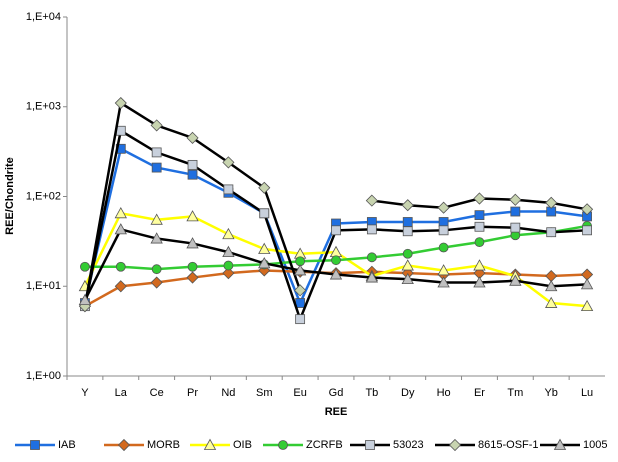 Image resolution: width=618 pixels, height=462 pixels. What do you see at coordinates (163, 445) in the screenshot?
I see `legend-label: MORB` at bounding box center [163, 445].